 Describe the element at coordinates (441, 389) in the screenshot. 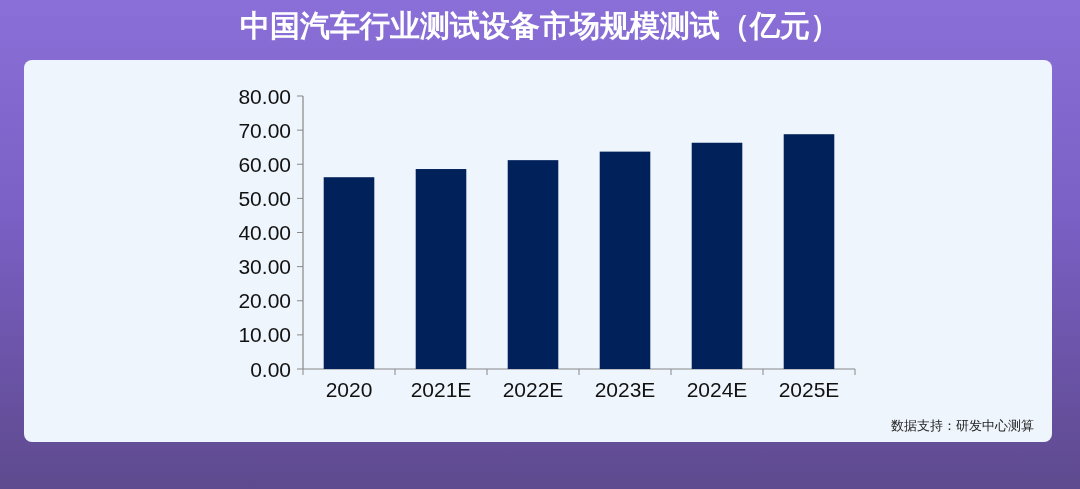

I see `x-tick-label: 2021E` at that location.